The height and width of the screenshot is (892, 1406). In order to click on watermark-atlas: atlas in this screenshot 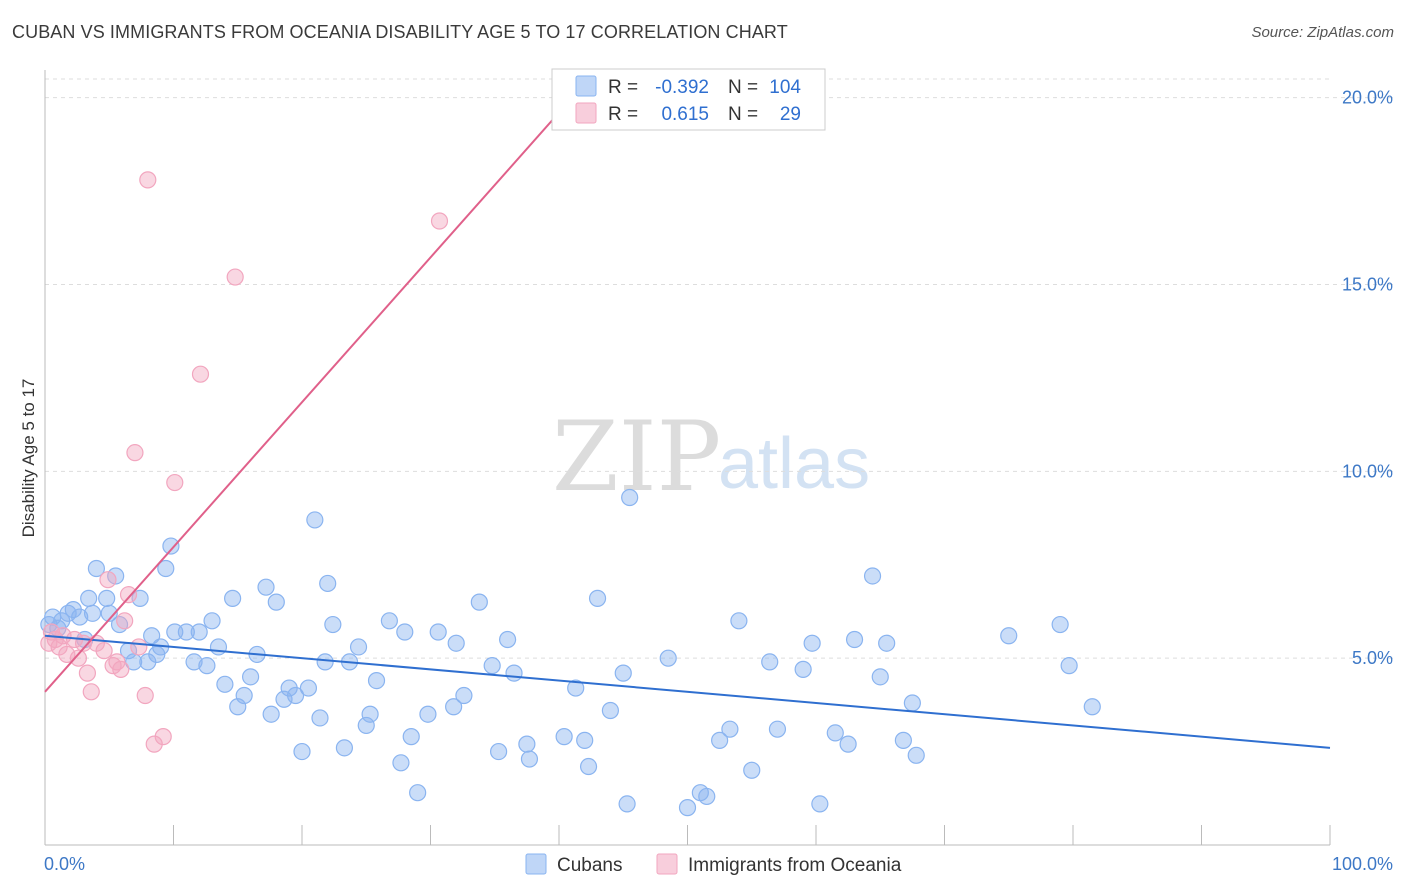, I will do `click(794, 464)`.